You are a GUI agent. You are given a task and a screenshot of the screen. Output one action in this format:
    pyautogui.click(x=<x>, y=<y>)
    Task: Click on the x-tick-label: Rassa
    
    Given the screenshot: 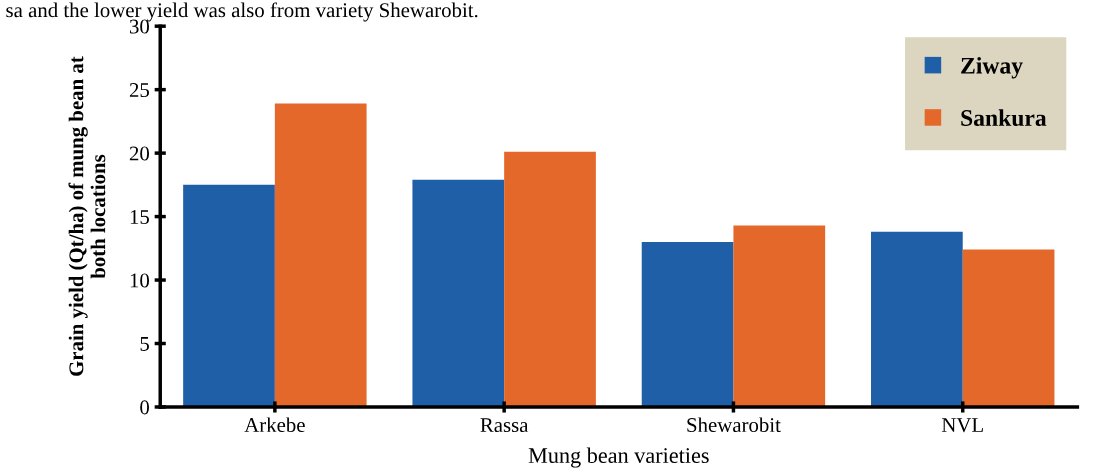 What is the action you would take?
    pyautogui.click(x=504, y=425)
    